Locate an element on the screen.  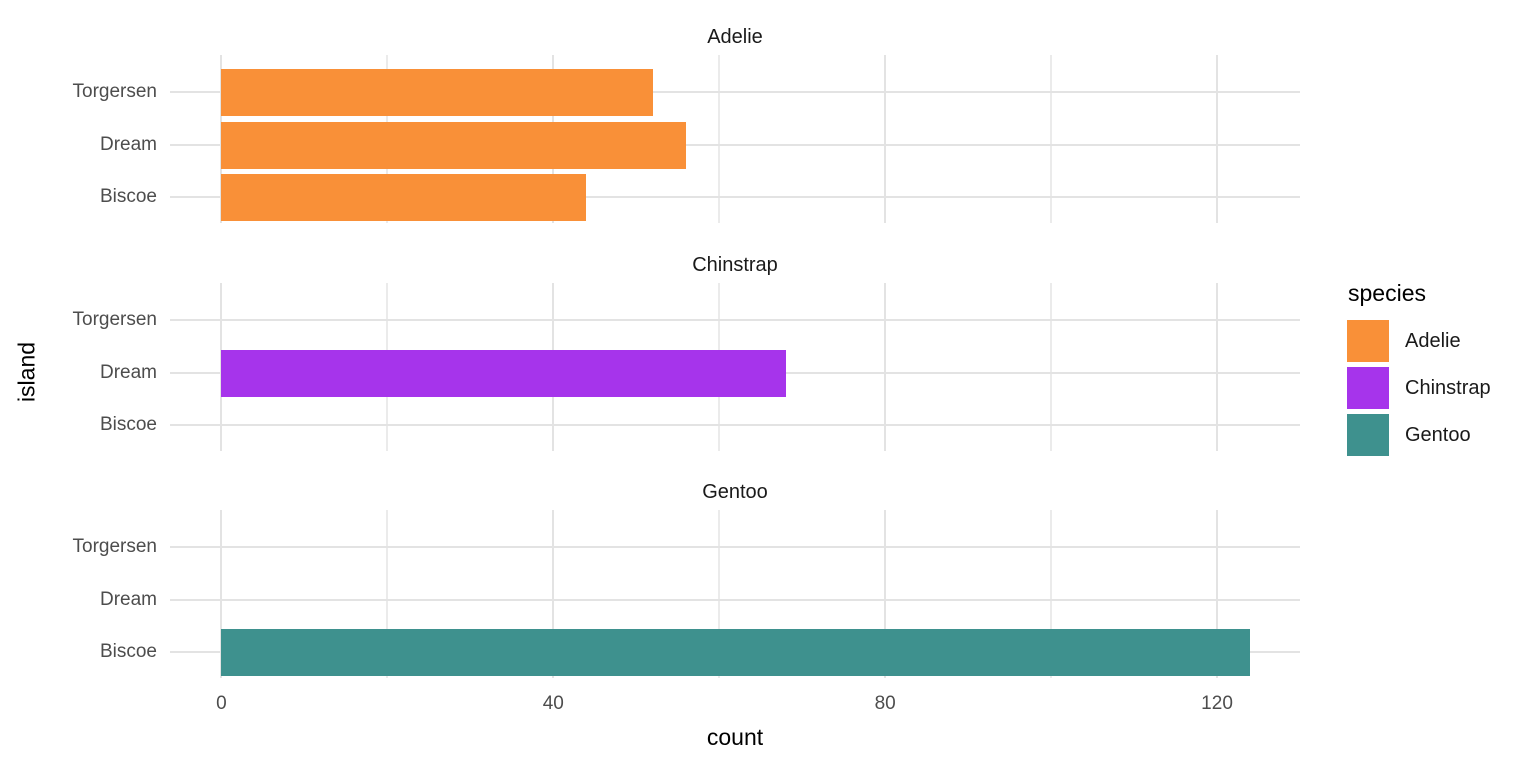
x-tick-label-80: 80 is located at coordinates (885, 703).